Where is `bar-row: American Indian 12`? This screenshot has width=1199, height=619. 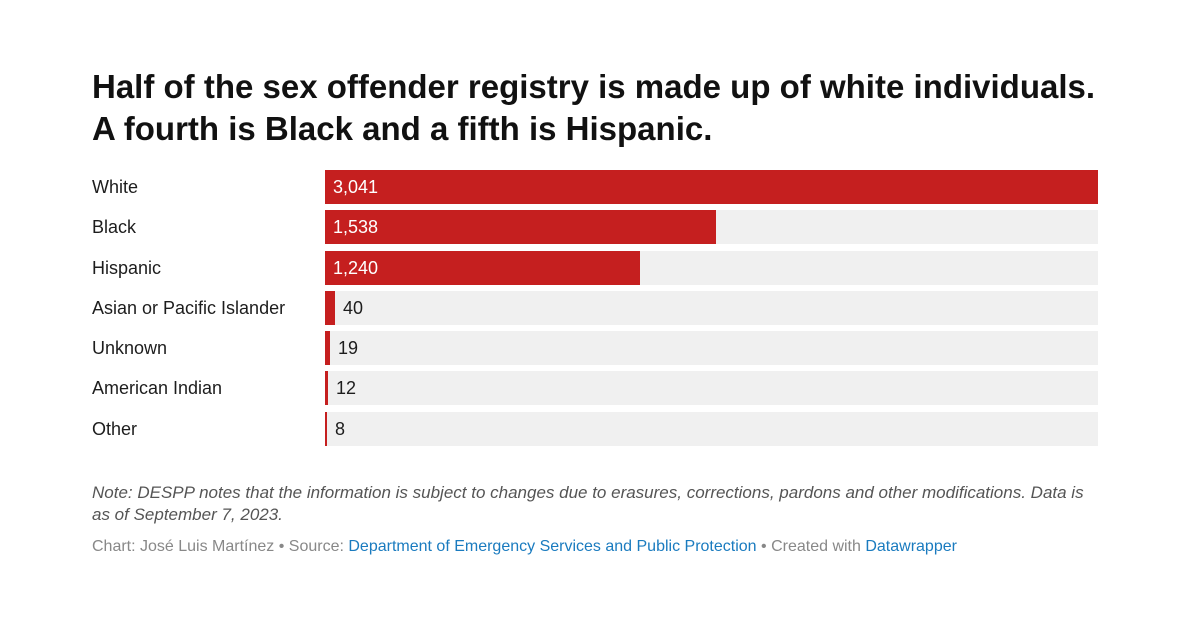 bar-row: American Indian 12 is located at coordinates (595, 388).